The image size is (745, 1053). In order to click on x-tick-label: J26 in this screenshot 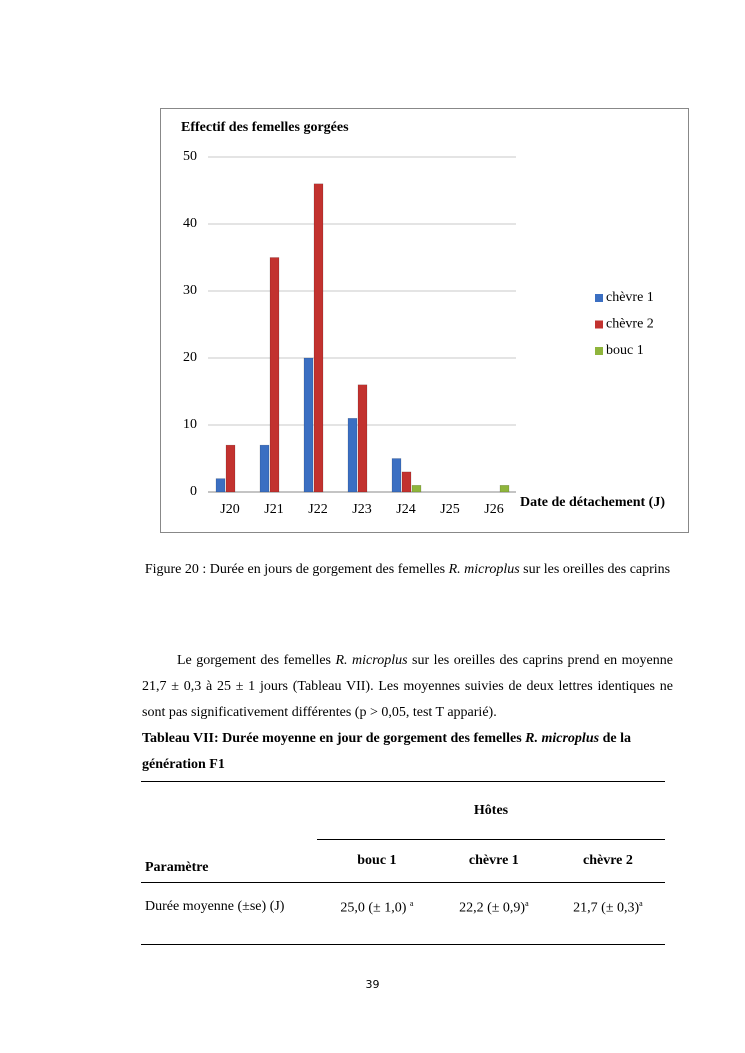, I will do `click(493, 509)`.